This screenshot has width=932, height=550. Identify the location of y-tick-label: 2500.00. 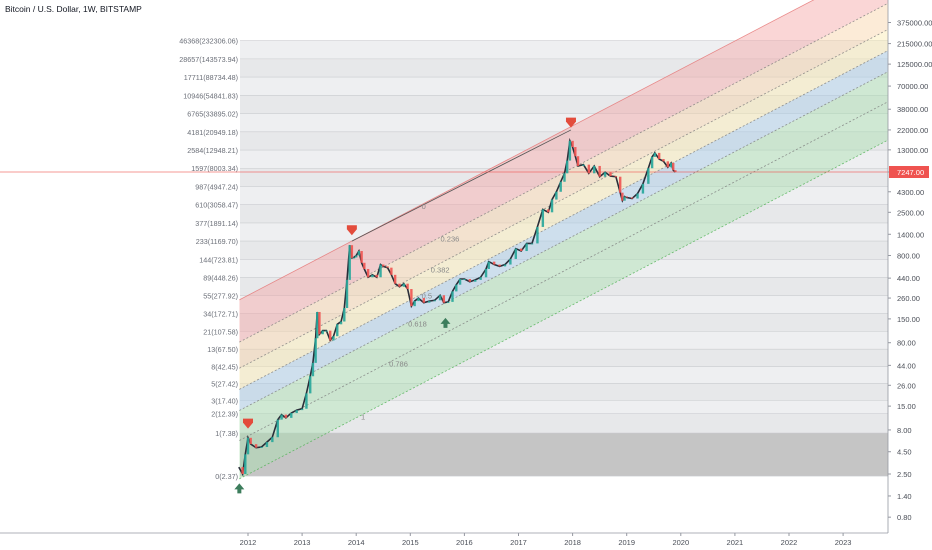
(910, 212).